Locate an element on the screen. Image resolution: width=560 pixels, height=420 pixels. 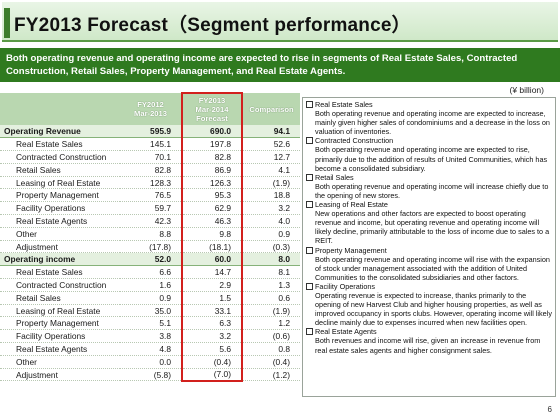
table-row: Contracted Construction 1.6 2.9 1.3 is located at coordinates (150, 285).